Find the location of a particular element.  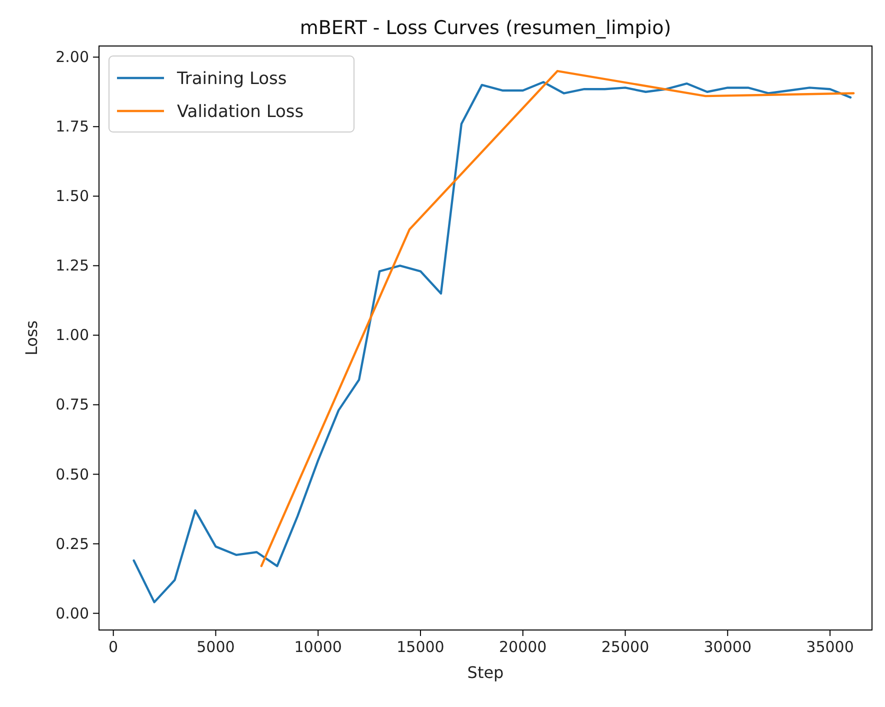

y-tick-label: 2.00 is located at coordinates (72, 57).